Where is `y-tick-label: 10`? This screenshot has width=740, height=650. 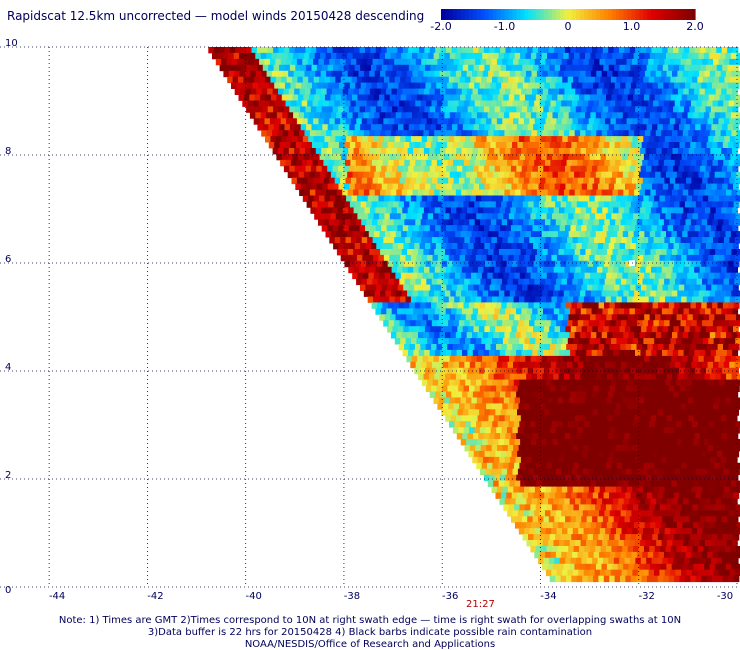 y-tick-label: 10 is located at coordinates (11, 43).